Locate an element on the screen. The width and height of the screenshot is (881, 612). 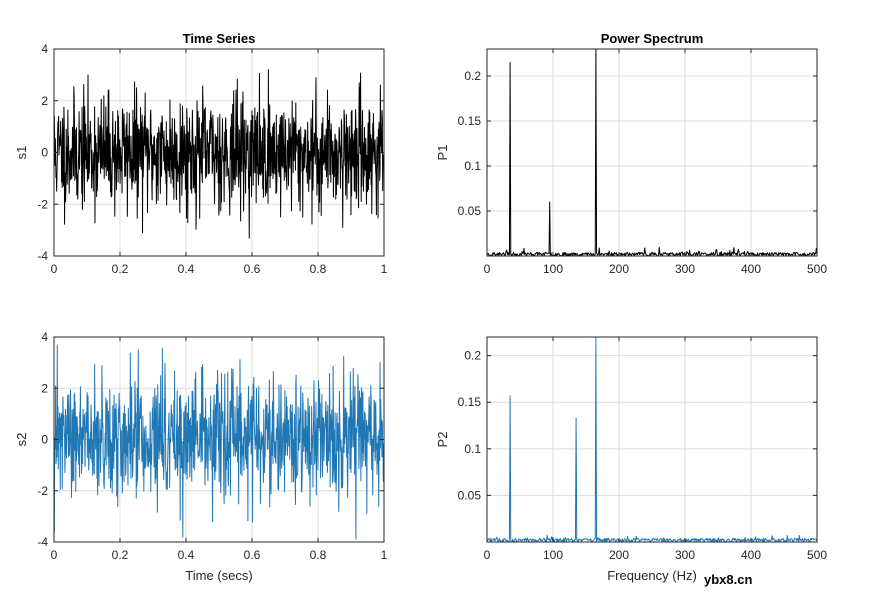
series-line-P1 is located at coordinates (652, 152).